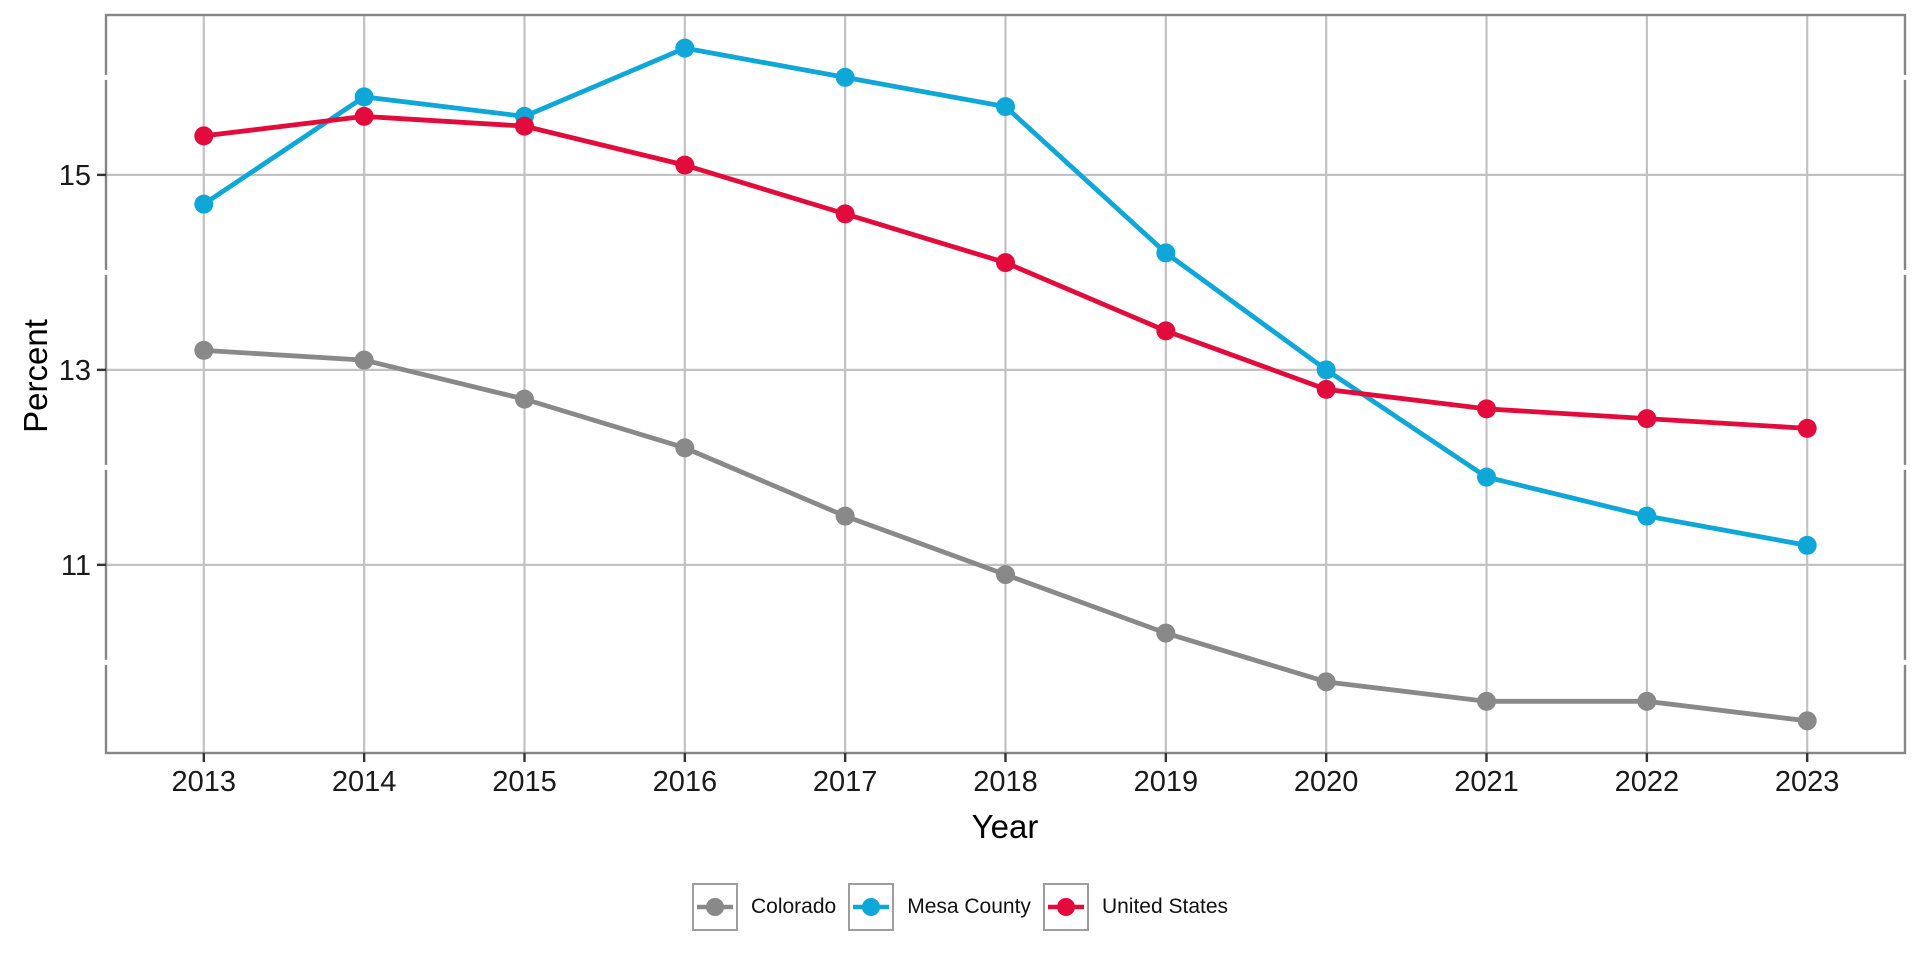 Image resolution: width=1920 pixels, height=960 pixels. Describe the element at coordinates (845, 516) in the screenshot. I see `data-point-colorado-2017` at that location.